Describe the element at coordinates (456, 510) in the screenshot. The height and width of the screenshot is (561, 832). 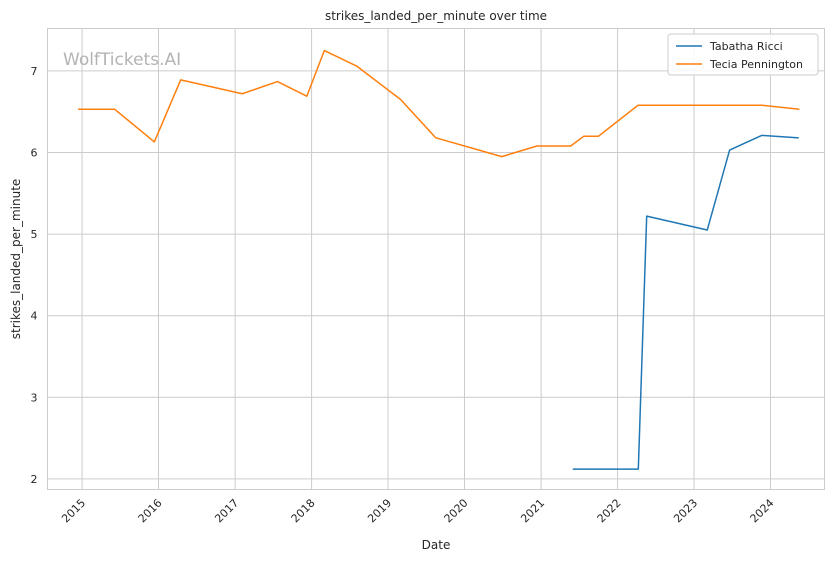
I see `x-tick-label: 2020` at that location.